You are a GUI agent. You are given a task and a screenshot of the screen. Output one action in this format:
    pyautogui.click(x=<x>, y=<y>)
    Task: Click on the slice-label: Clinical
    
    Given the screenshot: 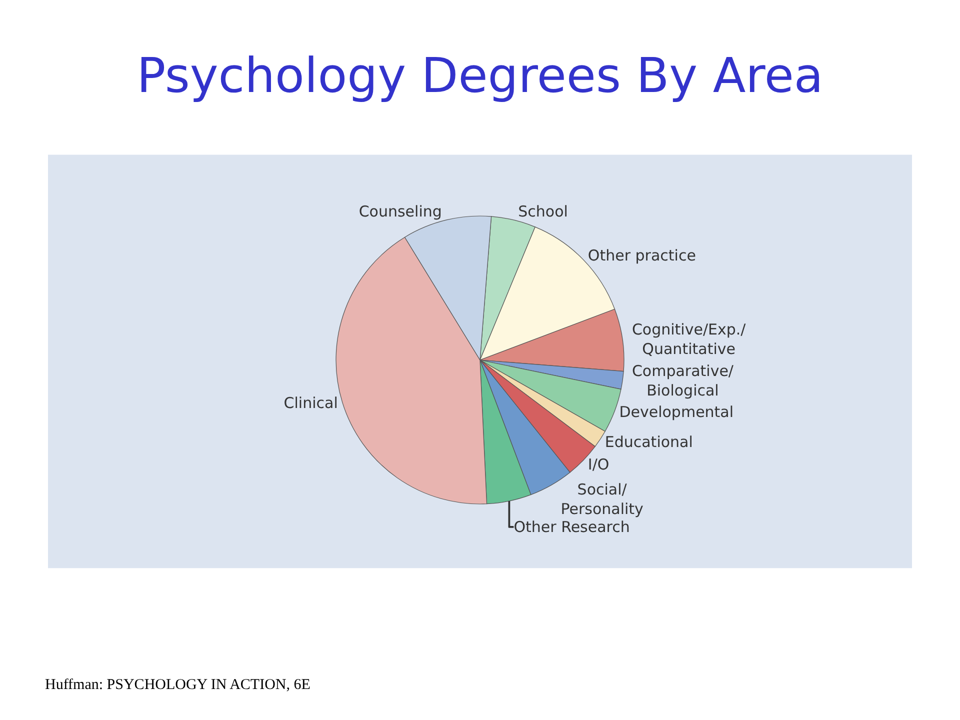 What is the action you would take?
    pyautogui.click(x=311, y=403)
    